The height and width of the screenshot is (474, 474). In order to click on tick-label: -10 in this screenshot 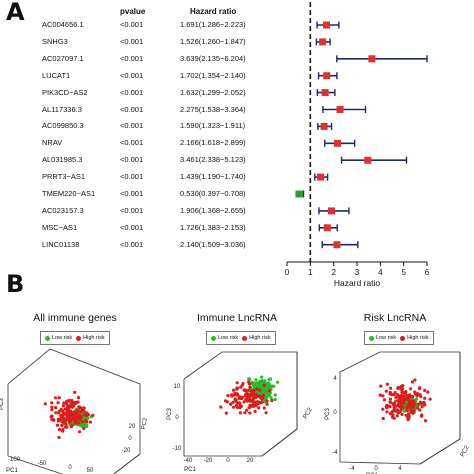, I will do `click(177, 449)`.